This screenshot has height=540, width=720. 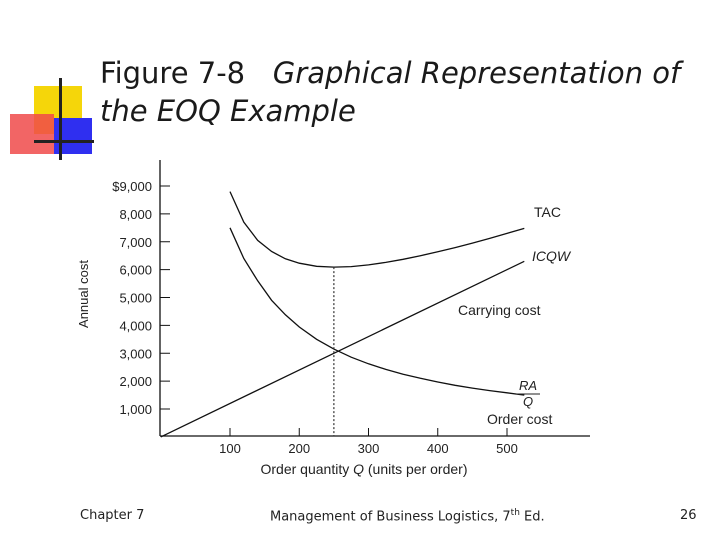 I want to click on x-tick-label: 200, so click(x=299, y=448).